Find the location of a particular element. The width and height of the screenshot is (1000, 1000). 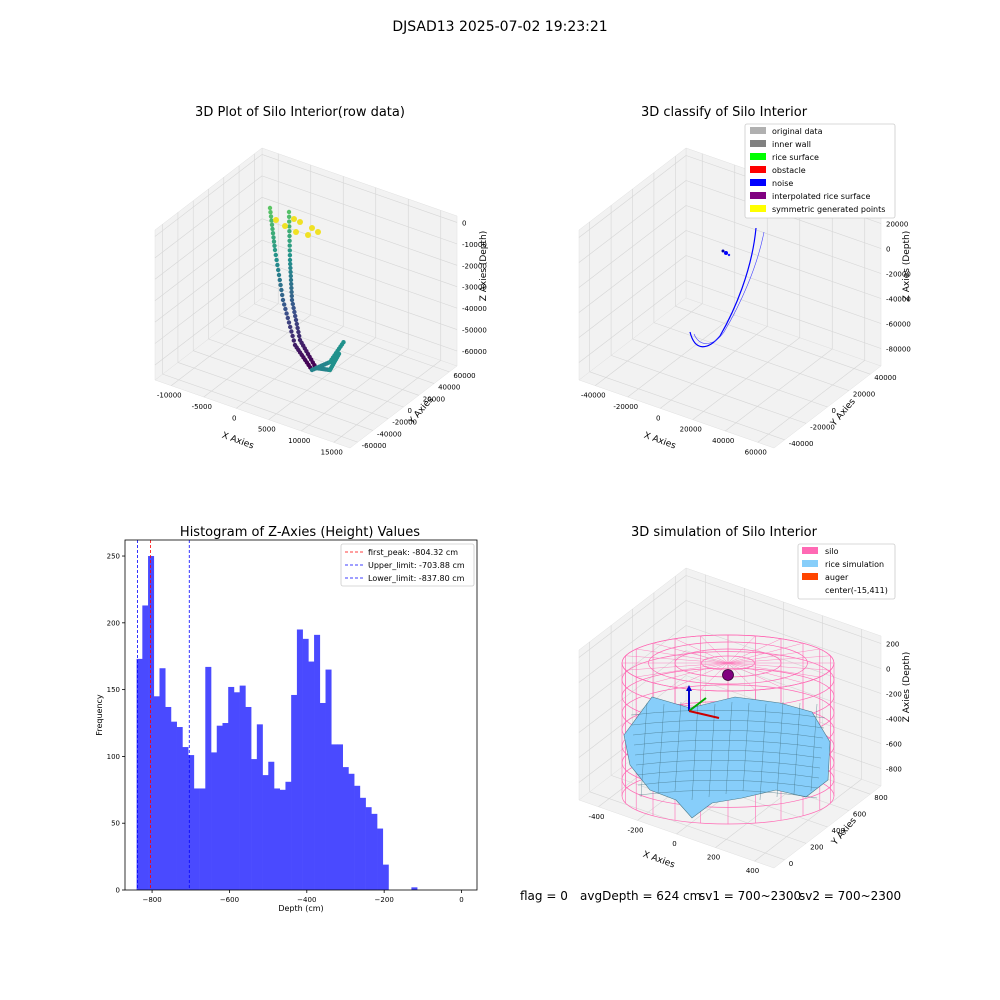

sim-ztick-label: -800 is located at coordinates (894, 770).